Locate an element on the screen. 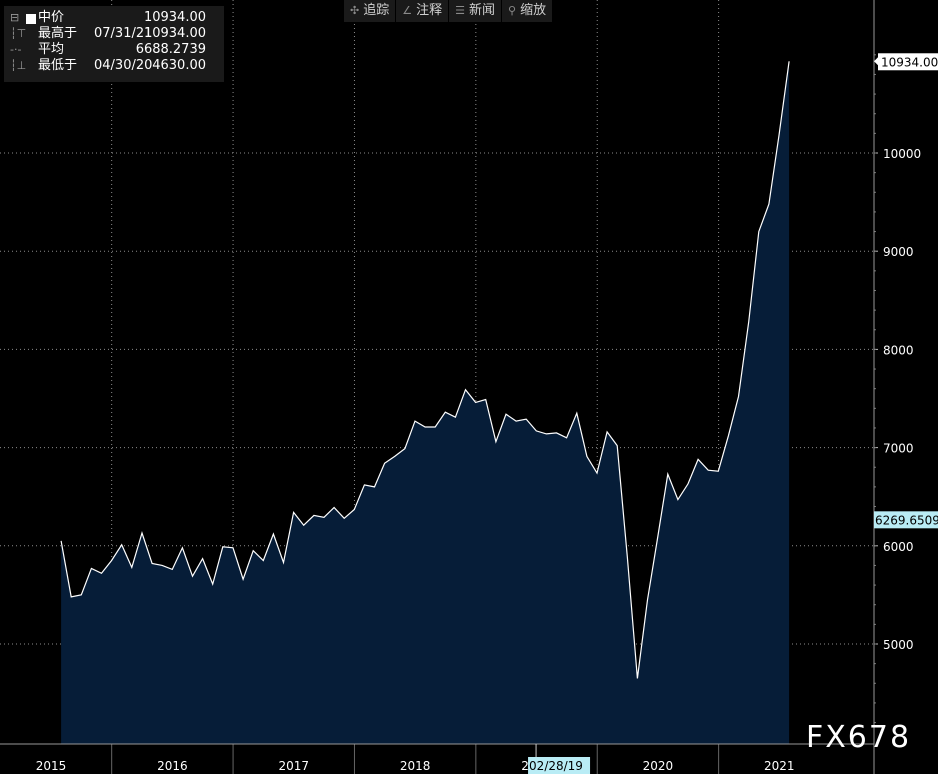 The image size is (938, 774). y-tick-label: 6000 is located at coordinates (898, 547).